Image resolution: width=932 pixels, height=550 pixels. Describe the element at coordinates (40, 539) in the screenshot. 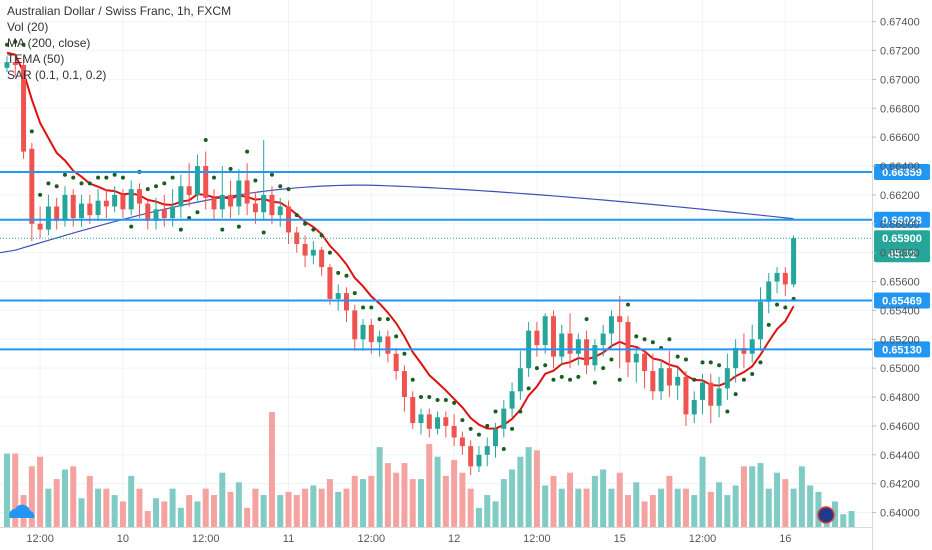

I see `time-axis-label: 12:00` at that location.